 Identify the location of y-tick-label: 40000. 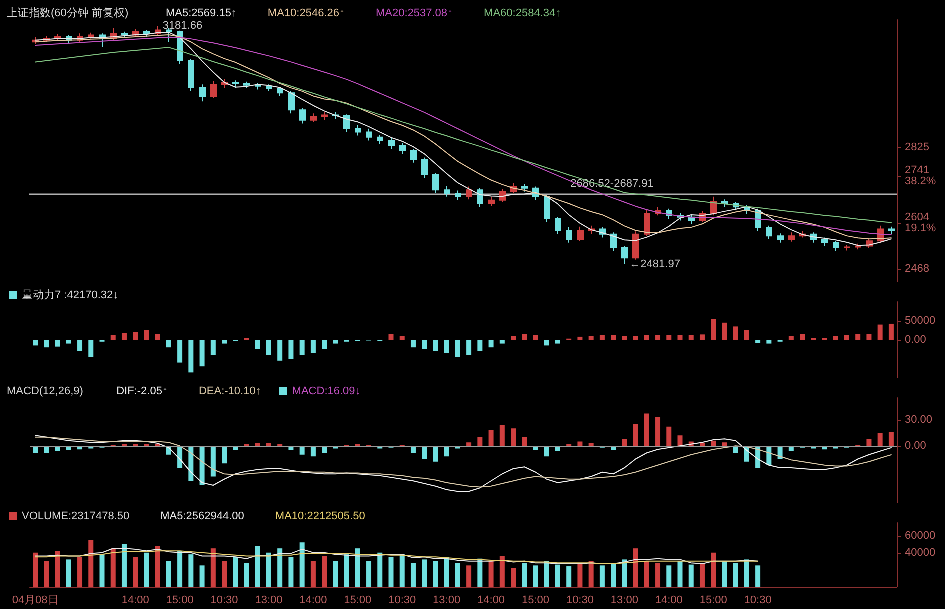
(920, 552).